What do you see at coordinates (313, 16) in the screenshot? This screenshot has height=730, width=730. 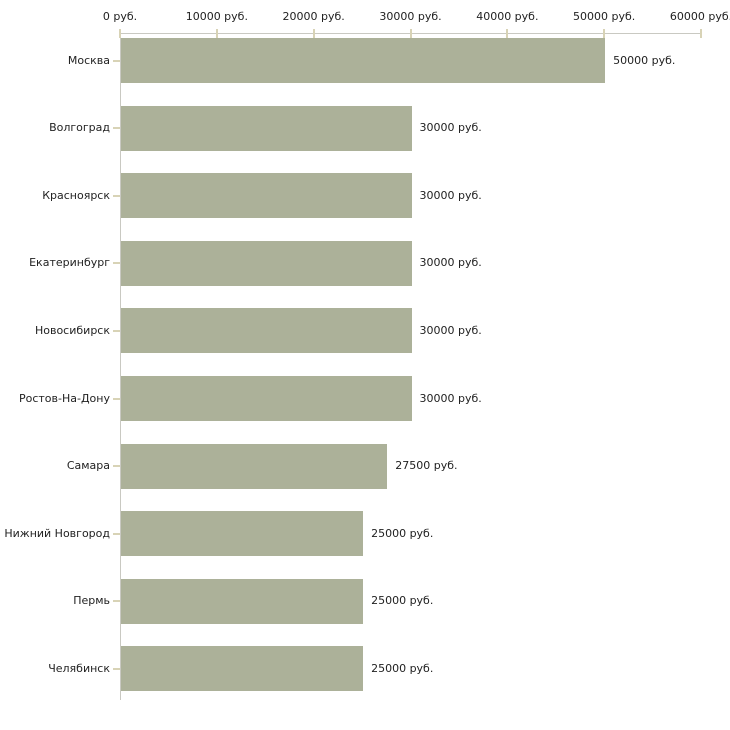 I see `x-axis-tick-label: 20000 руб.` at bounding box center [313, 16].